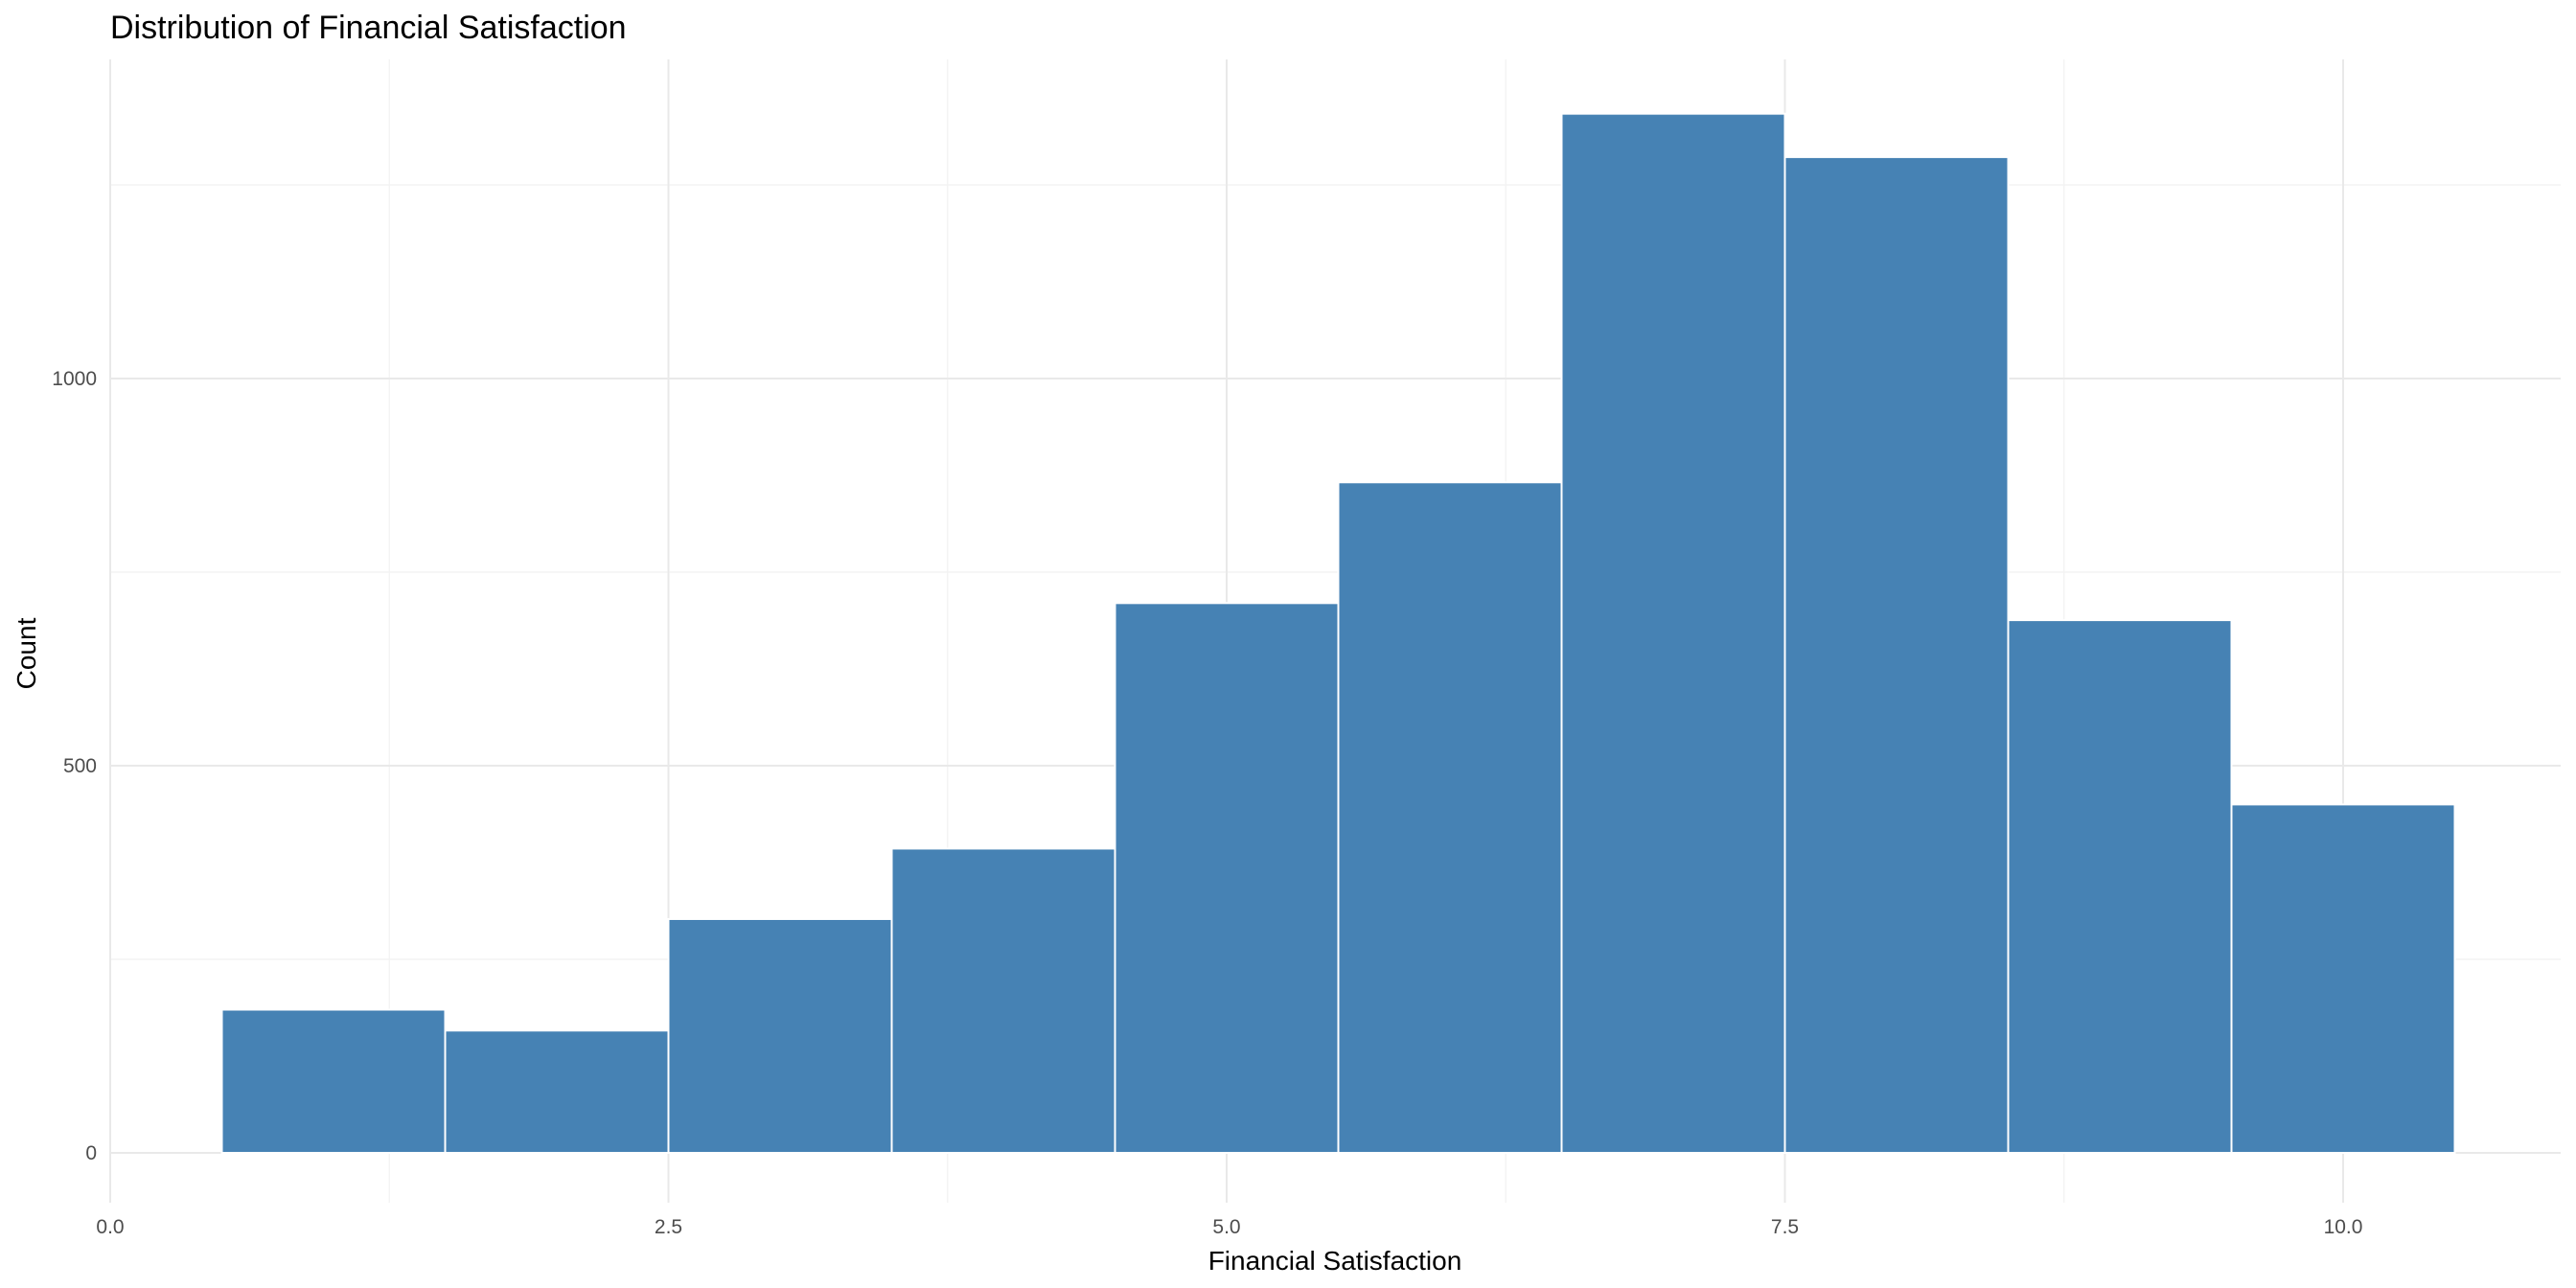  I want to click on x-tick-label: 10.0, so click(2343, 1227).